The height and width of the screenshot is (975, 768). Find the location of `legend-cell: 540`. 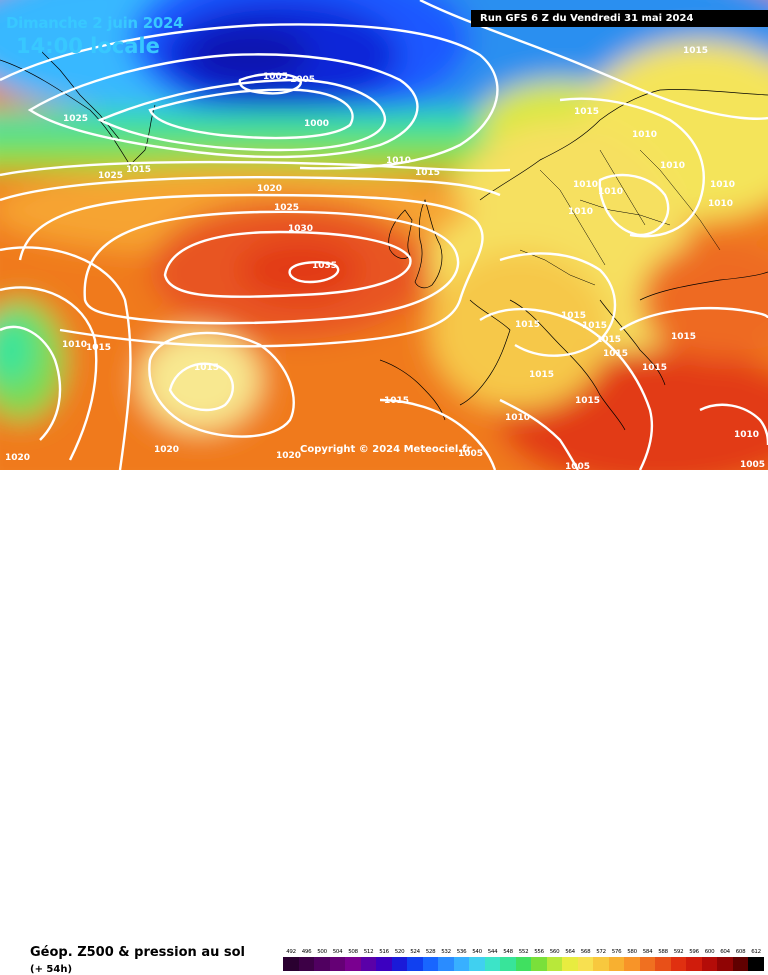

legend-cell: 540 is located at coordinates (477, 959).